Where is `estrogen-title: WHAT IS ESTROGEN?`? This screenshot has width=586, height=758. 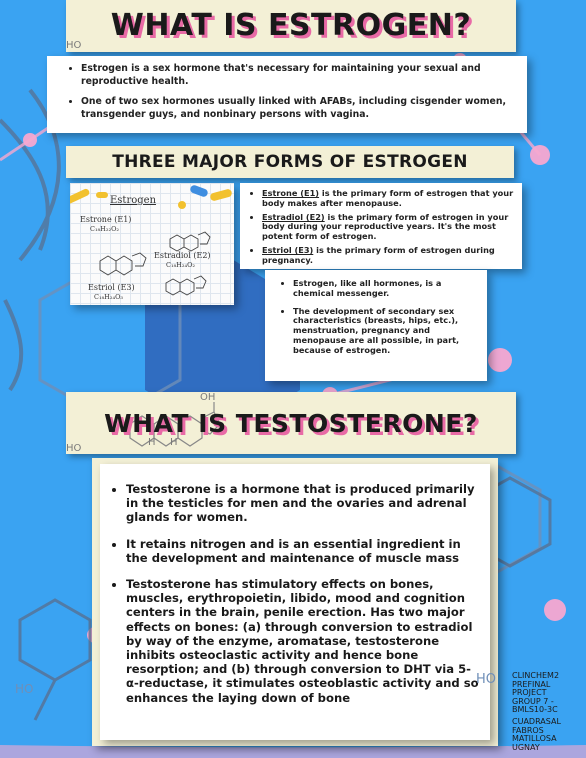 estrogen-title: WHAT IS ESTROGEN? is located at coordinates (291, 25).